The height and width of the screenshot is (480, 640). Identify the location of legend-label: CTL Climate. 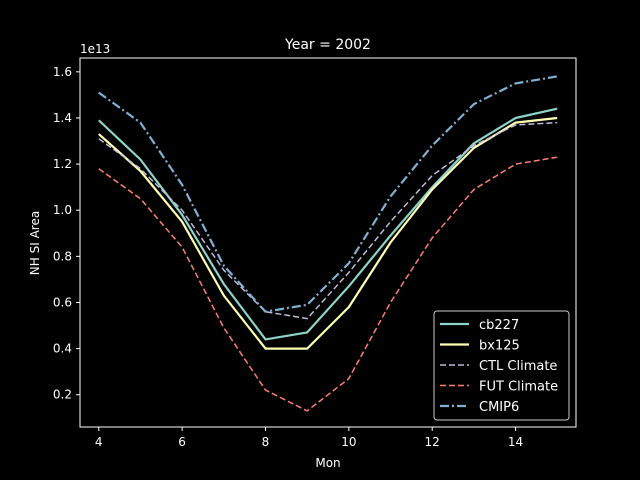
(518, 366).